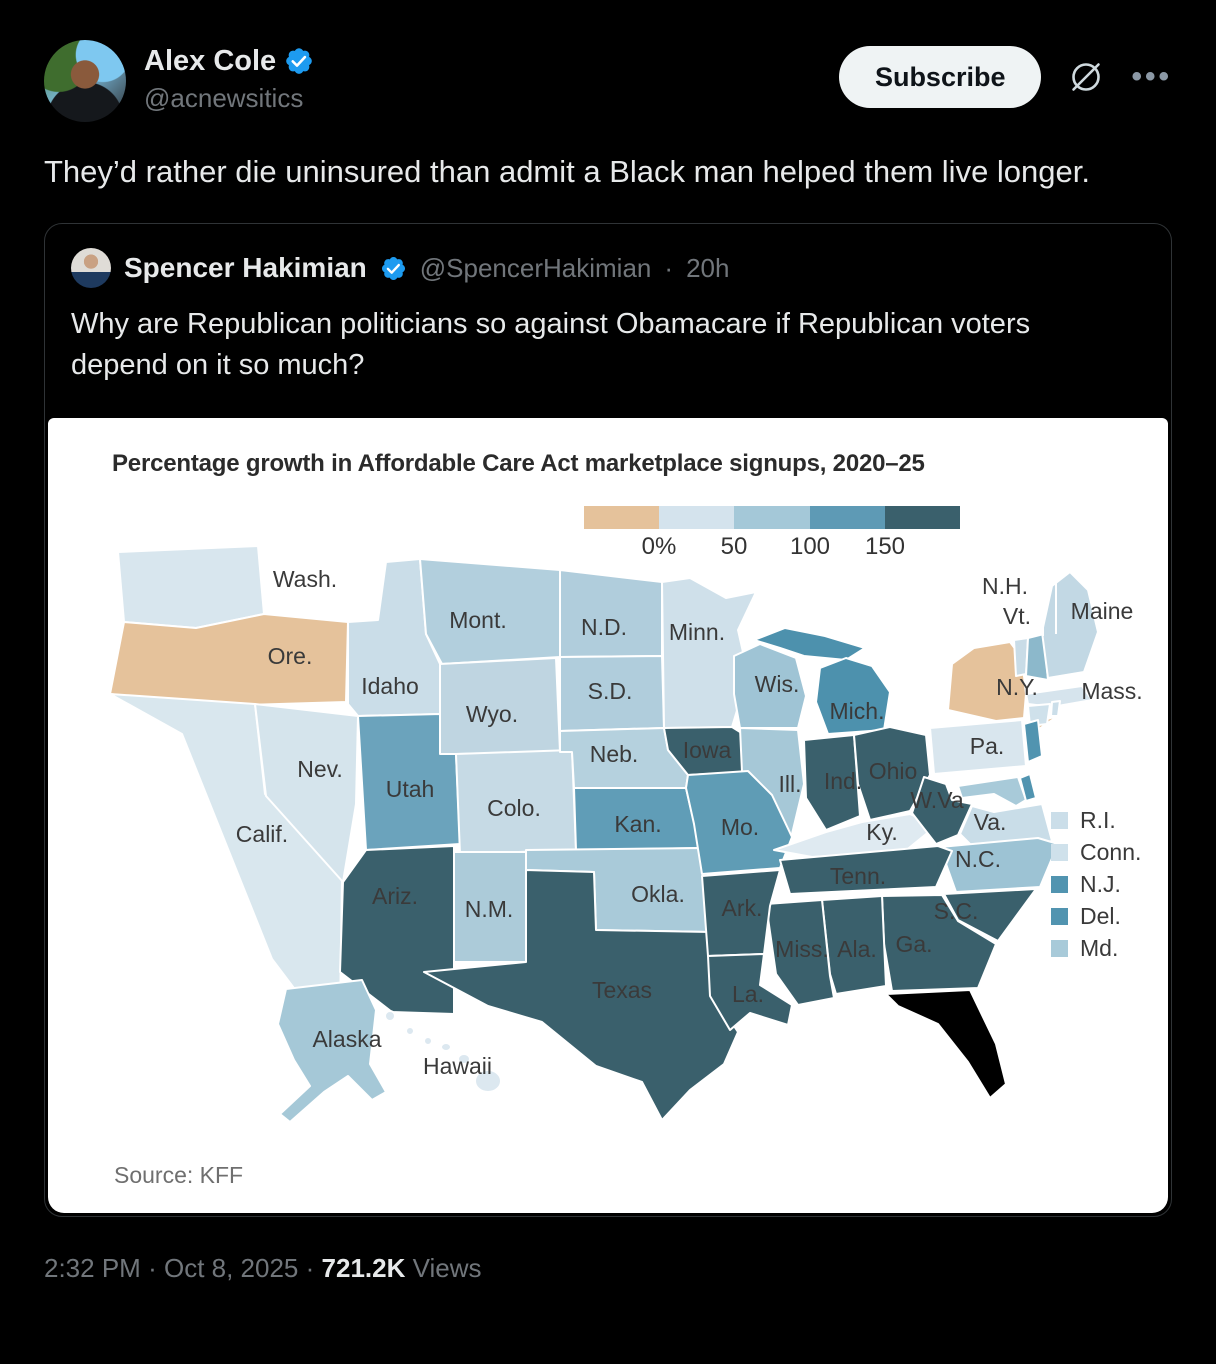 This screenshot has height=1364, width=1216. I want to click on svg-text: Md., so click(1099, 948).